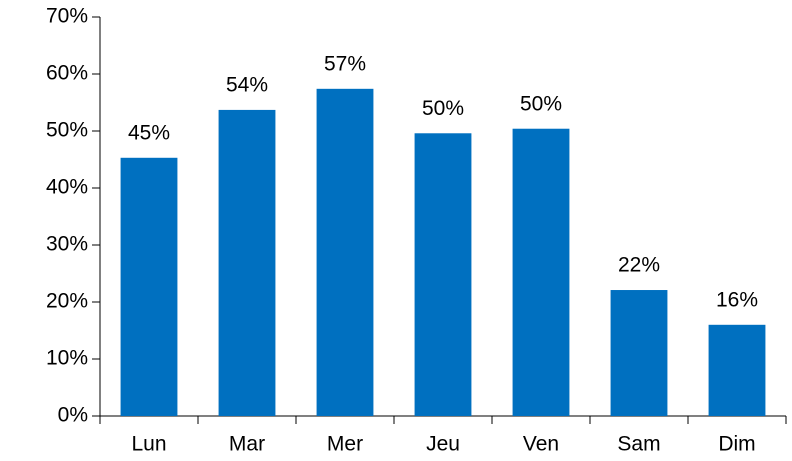  What do you see at coordinates (67, 187) in the screenshot?
I see `y-tick-label: 40%` at bounding box center [67, 187].